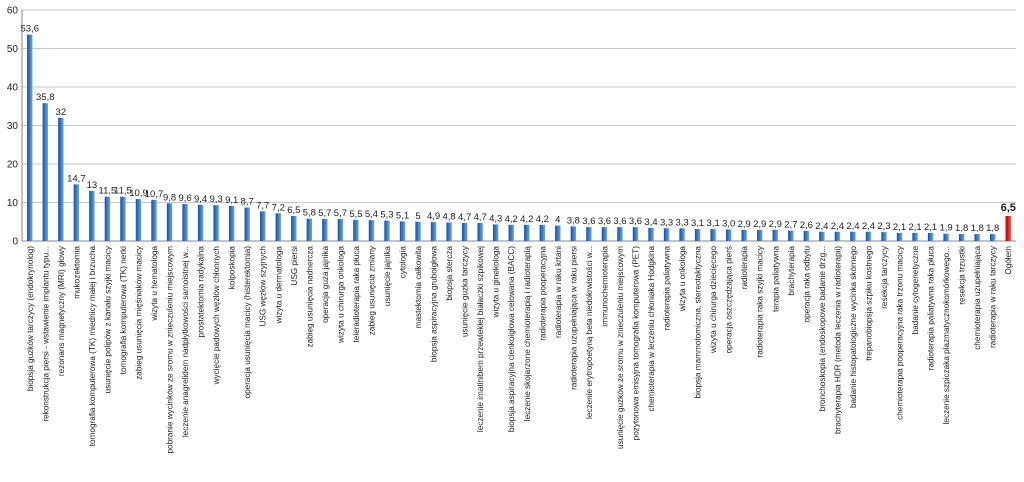 The image size is (1024, 482). Describe the element at coordinates (729, 299) in the screenshot. I see `category-label: operacja oszczędzająca pierś` at that location.